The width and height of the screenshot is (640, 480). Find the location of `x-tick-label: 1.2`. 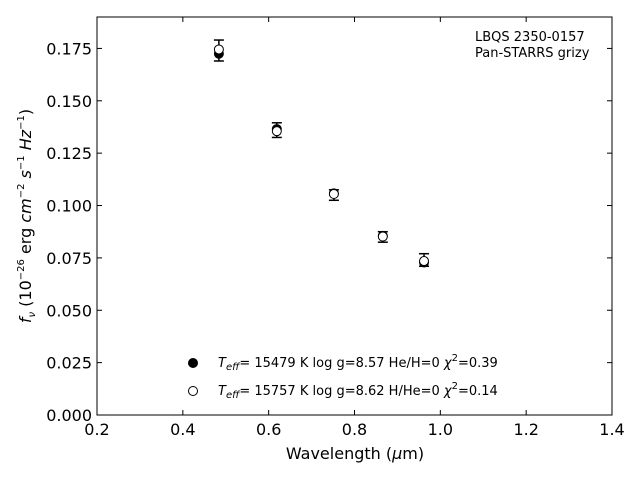

x-tick-label: 1.2 is located at coordinates (525, 429).